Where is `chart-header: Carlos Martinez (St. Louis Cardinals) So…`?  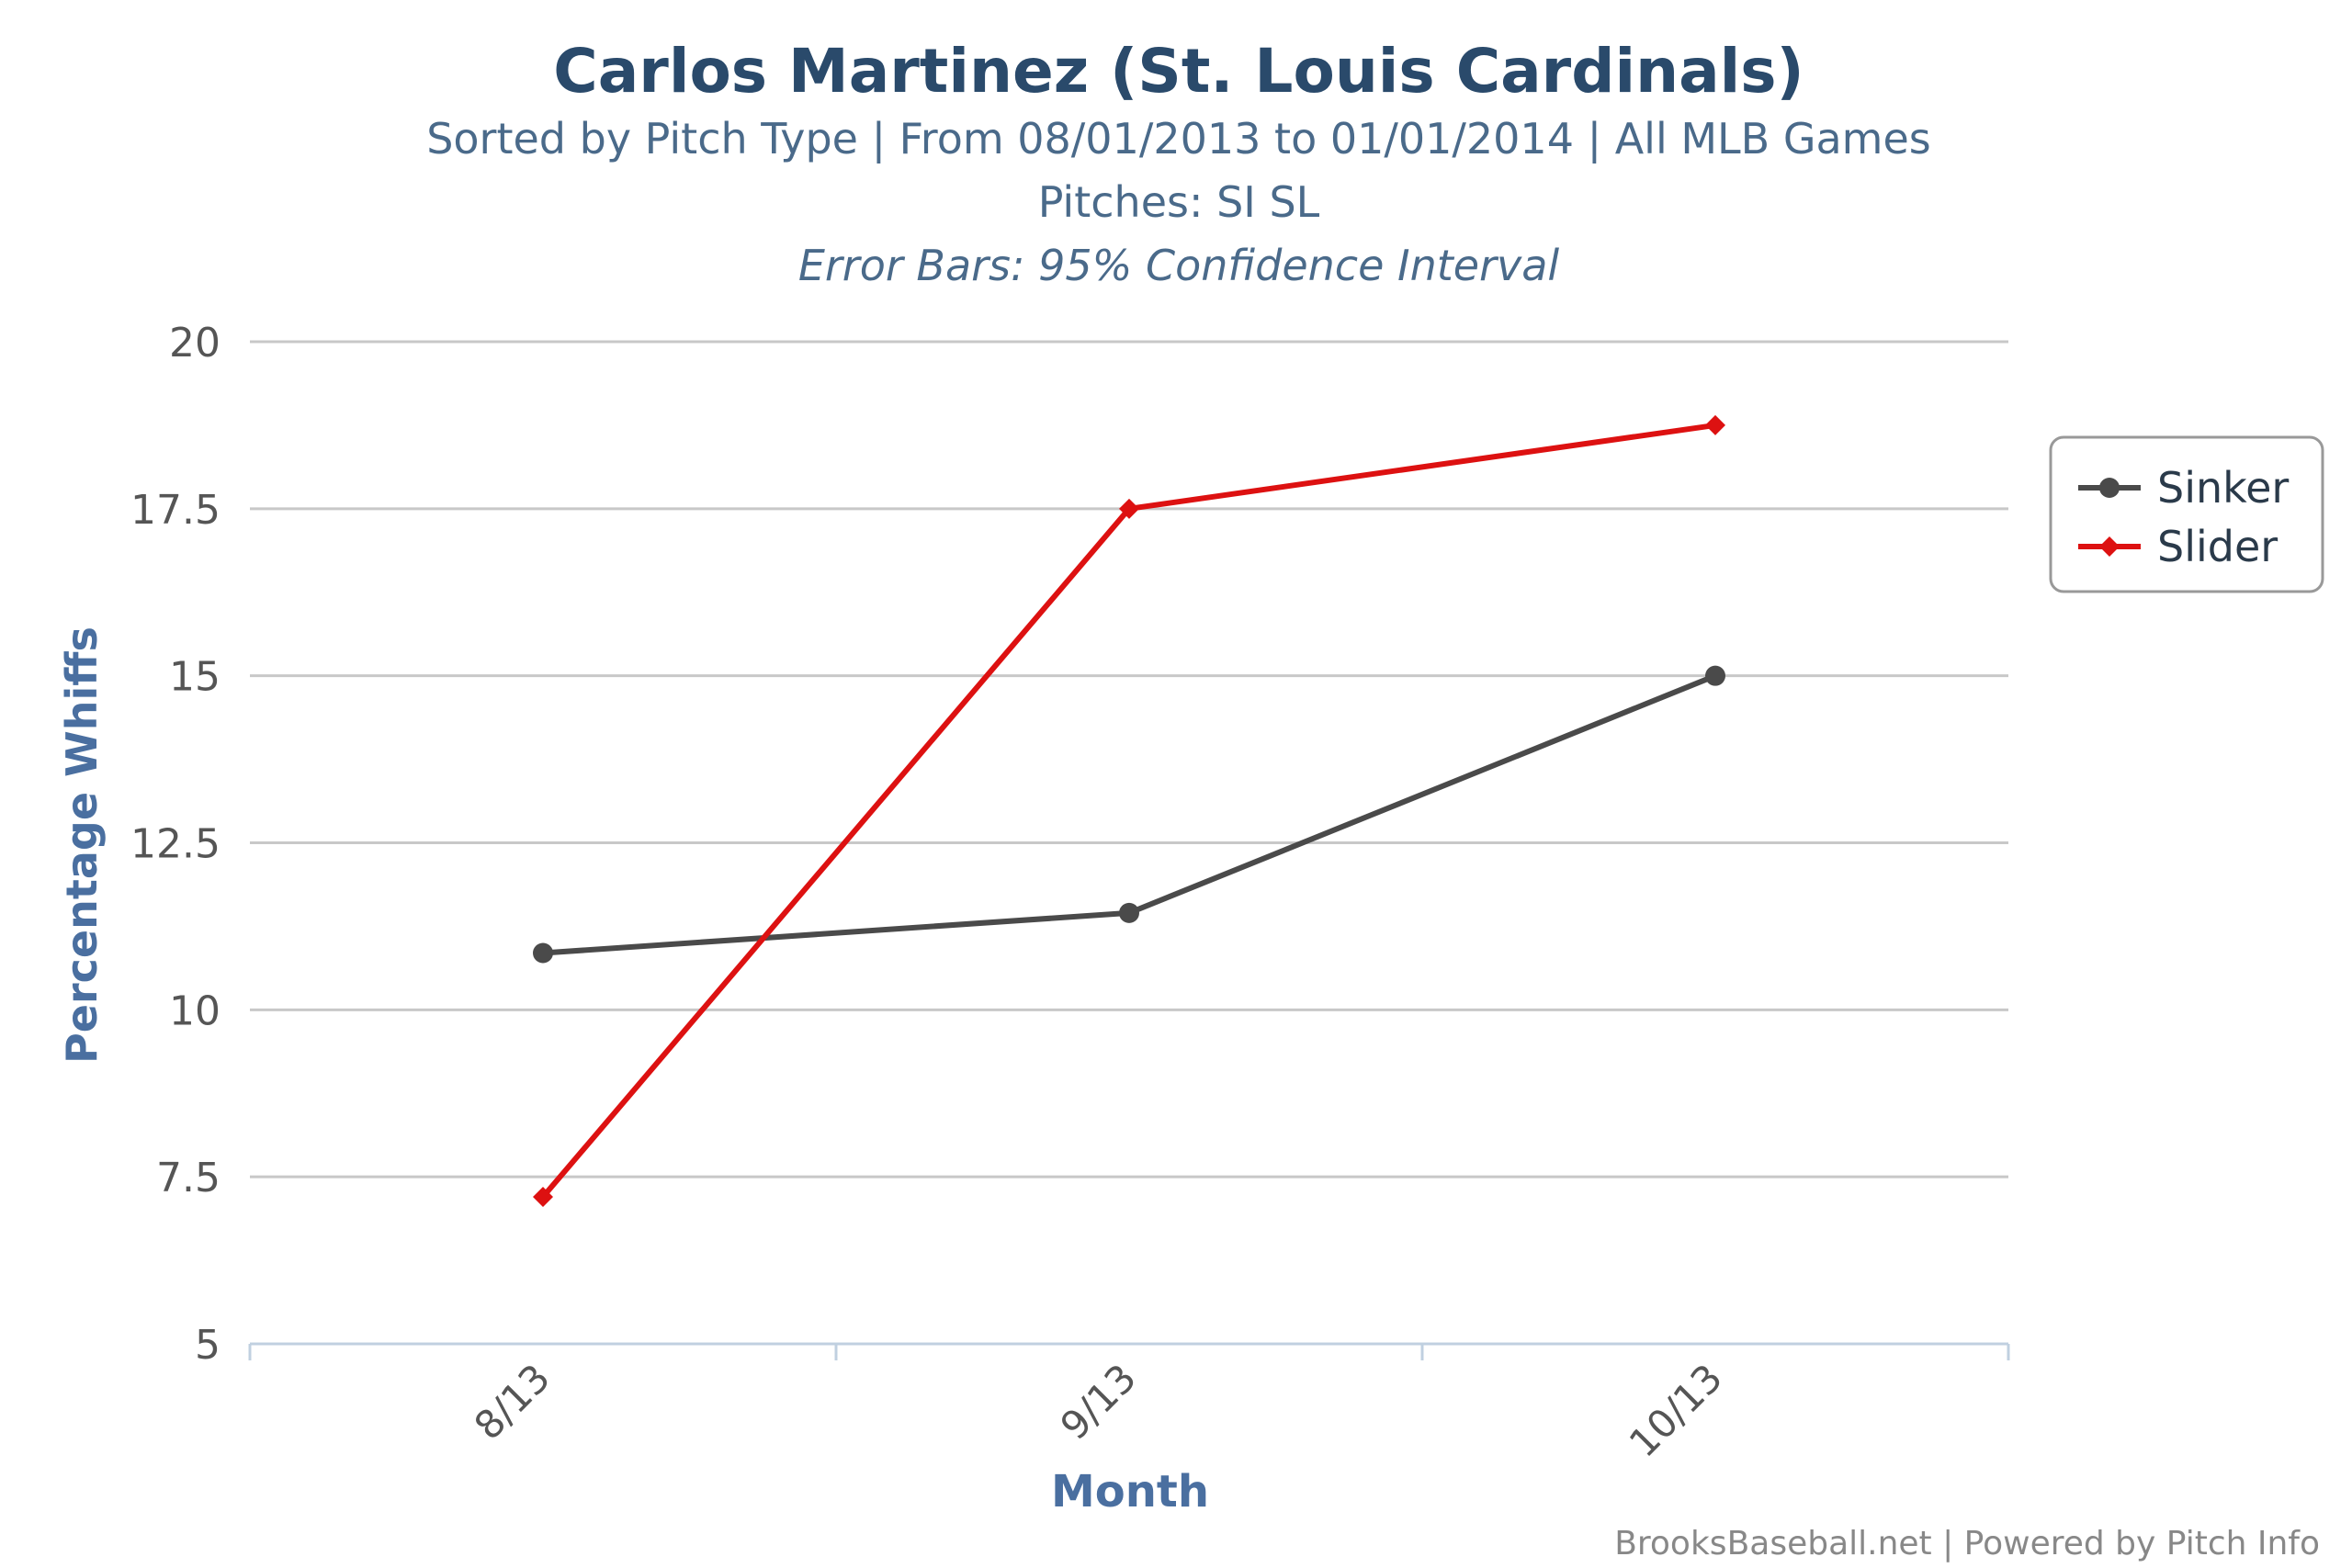 chart-header: Carlos Martinez (St. Louis Cardinals) So… is located at coordinates (1178, 163).